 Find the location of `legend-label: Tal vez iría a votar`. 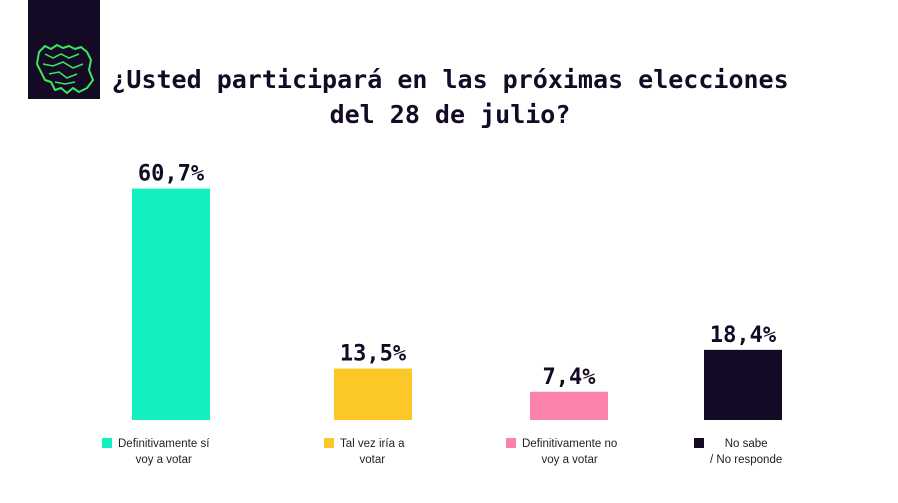

legend-label: Tal vez iría a votar is located at coordinates (372, 452).